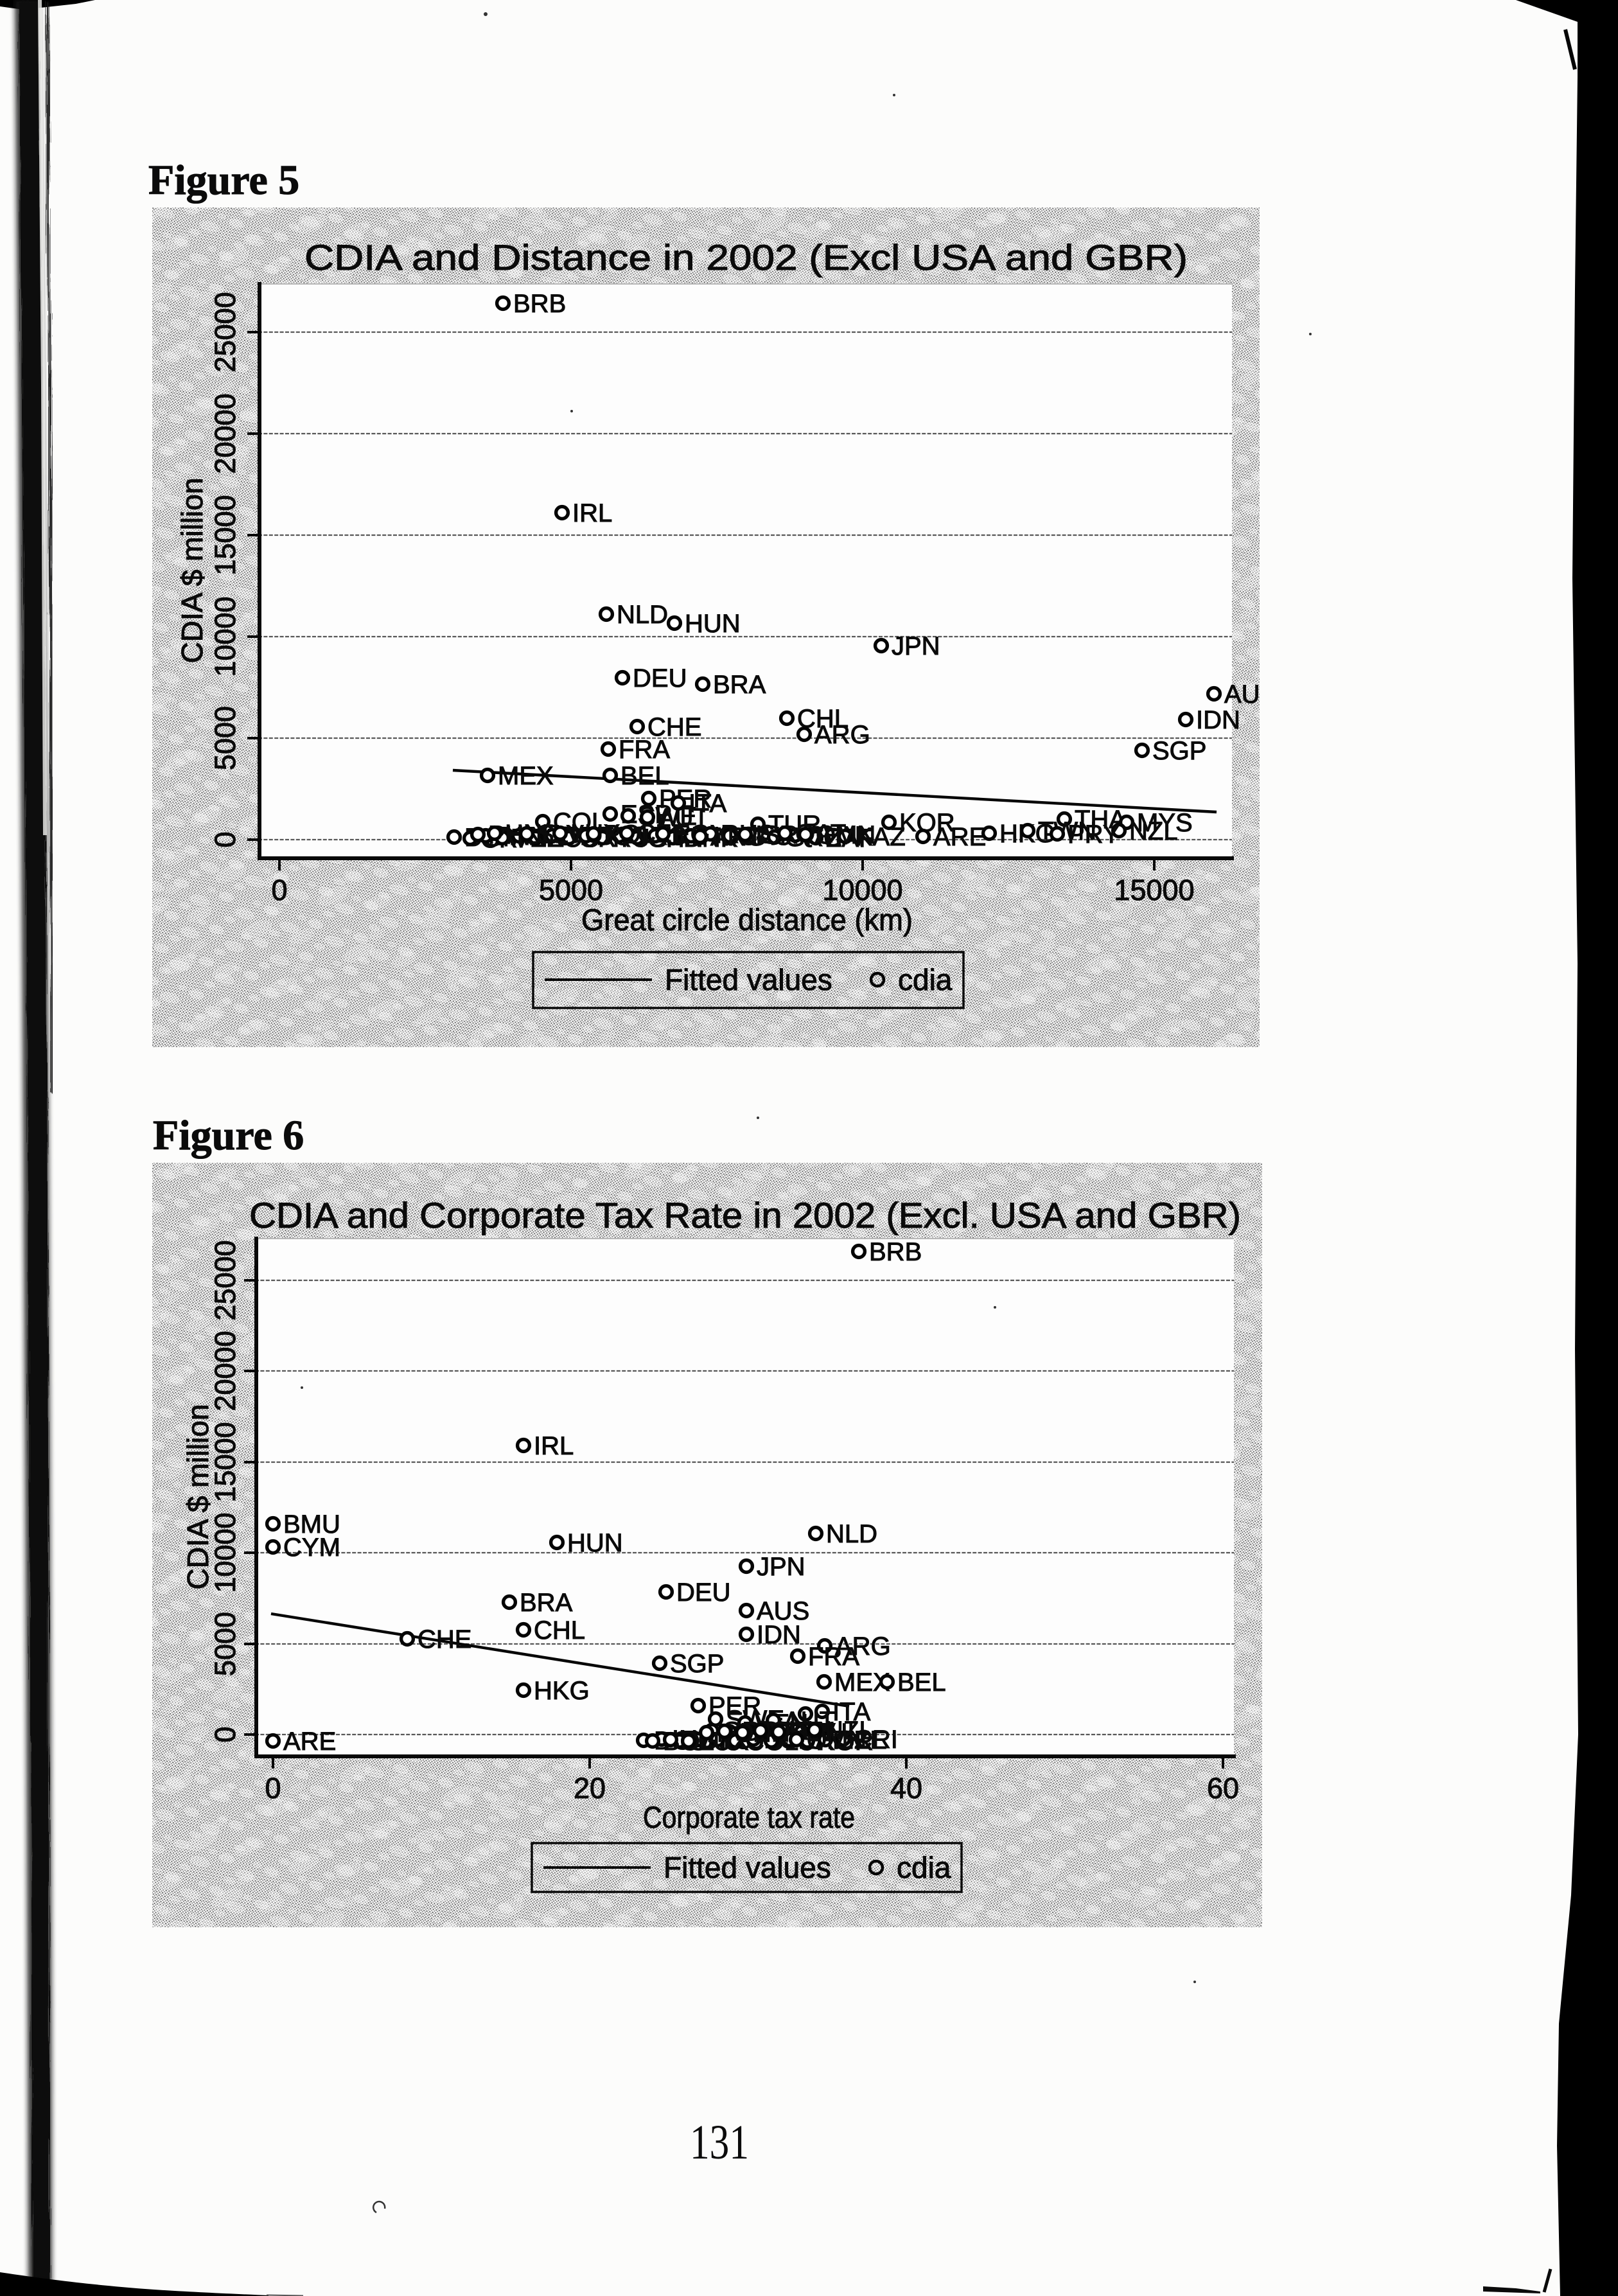 This screenshot has height=2296, width=1618. What do you see at coordinates (881, 837) in the screenshot?
I see `svg-text: KAZ` at bounding box center [881, 837].